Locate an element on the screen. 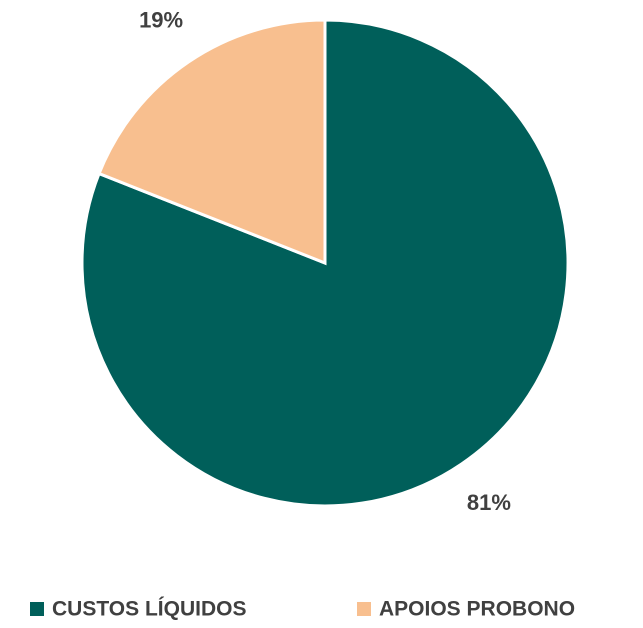 Image resolution: width=643 pixels, height=628 pixels. data-label: 19% is located at coordinates (161, 20).